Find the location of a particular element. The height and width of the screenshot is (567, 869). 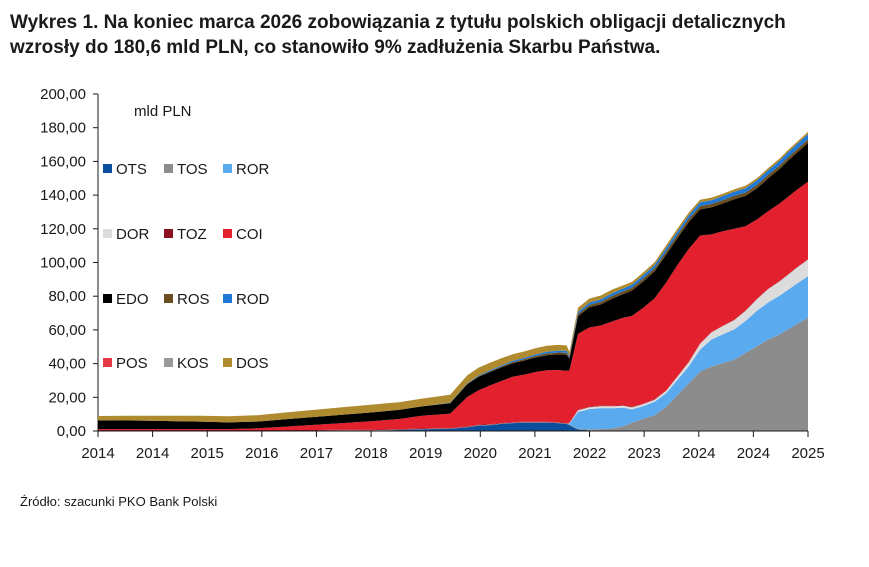

legend-label: ROR is located at coordinates (253, 169).